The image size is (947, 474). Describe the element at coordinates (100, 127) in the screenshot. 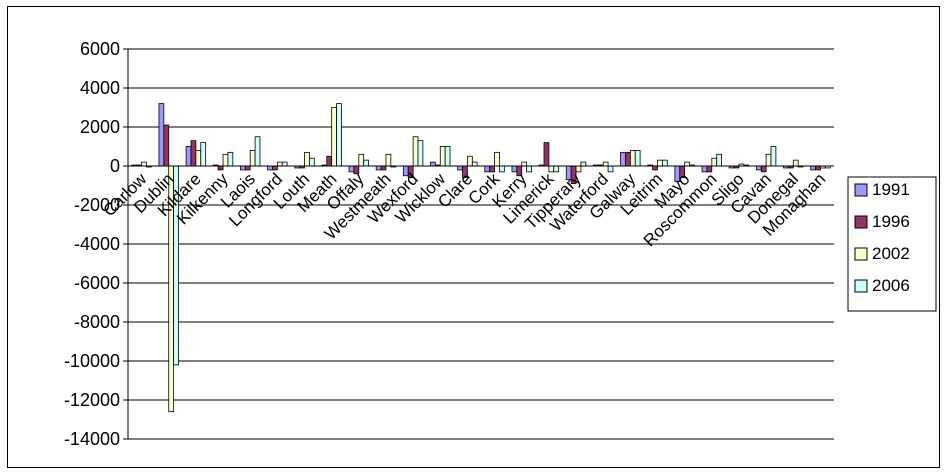

I see `y-tick-label: 2000` at that location.